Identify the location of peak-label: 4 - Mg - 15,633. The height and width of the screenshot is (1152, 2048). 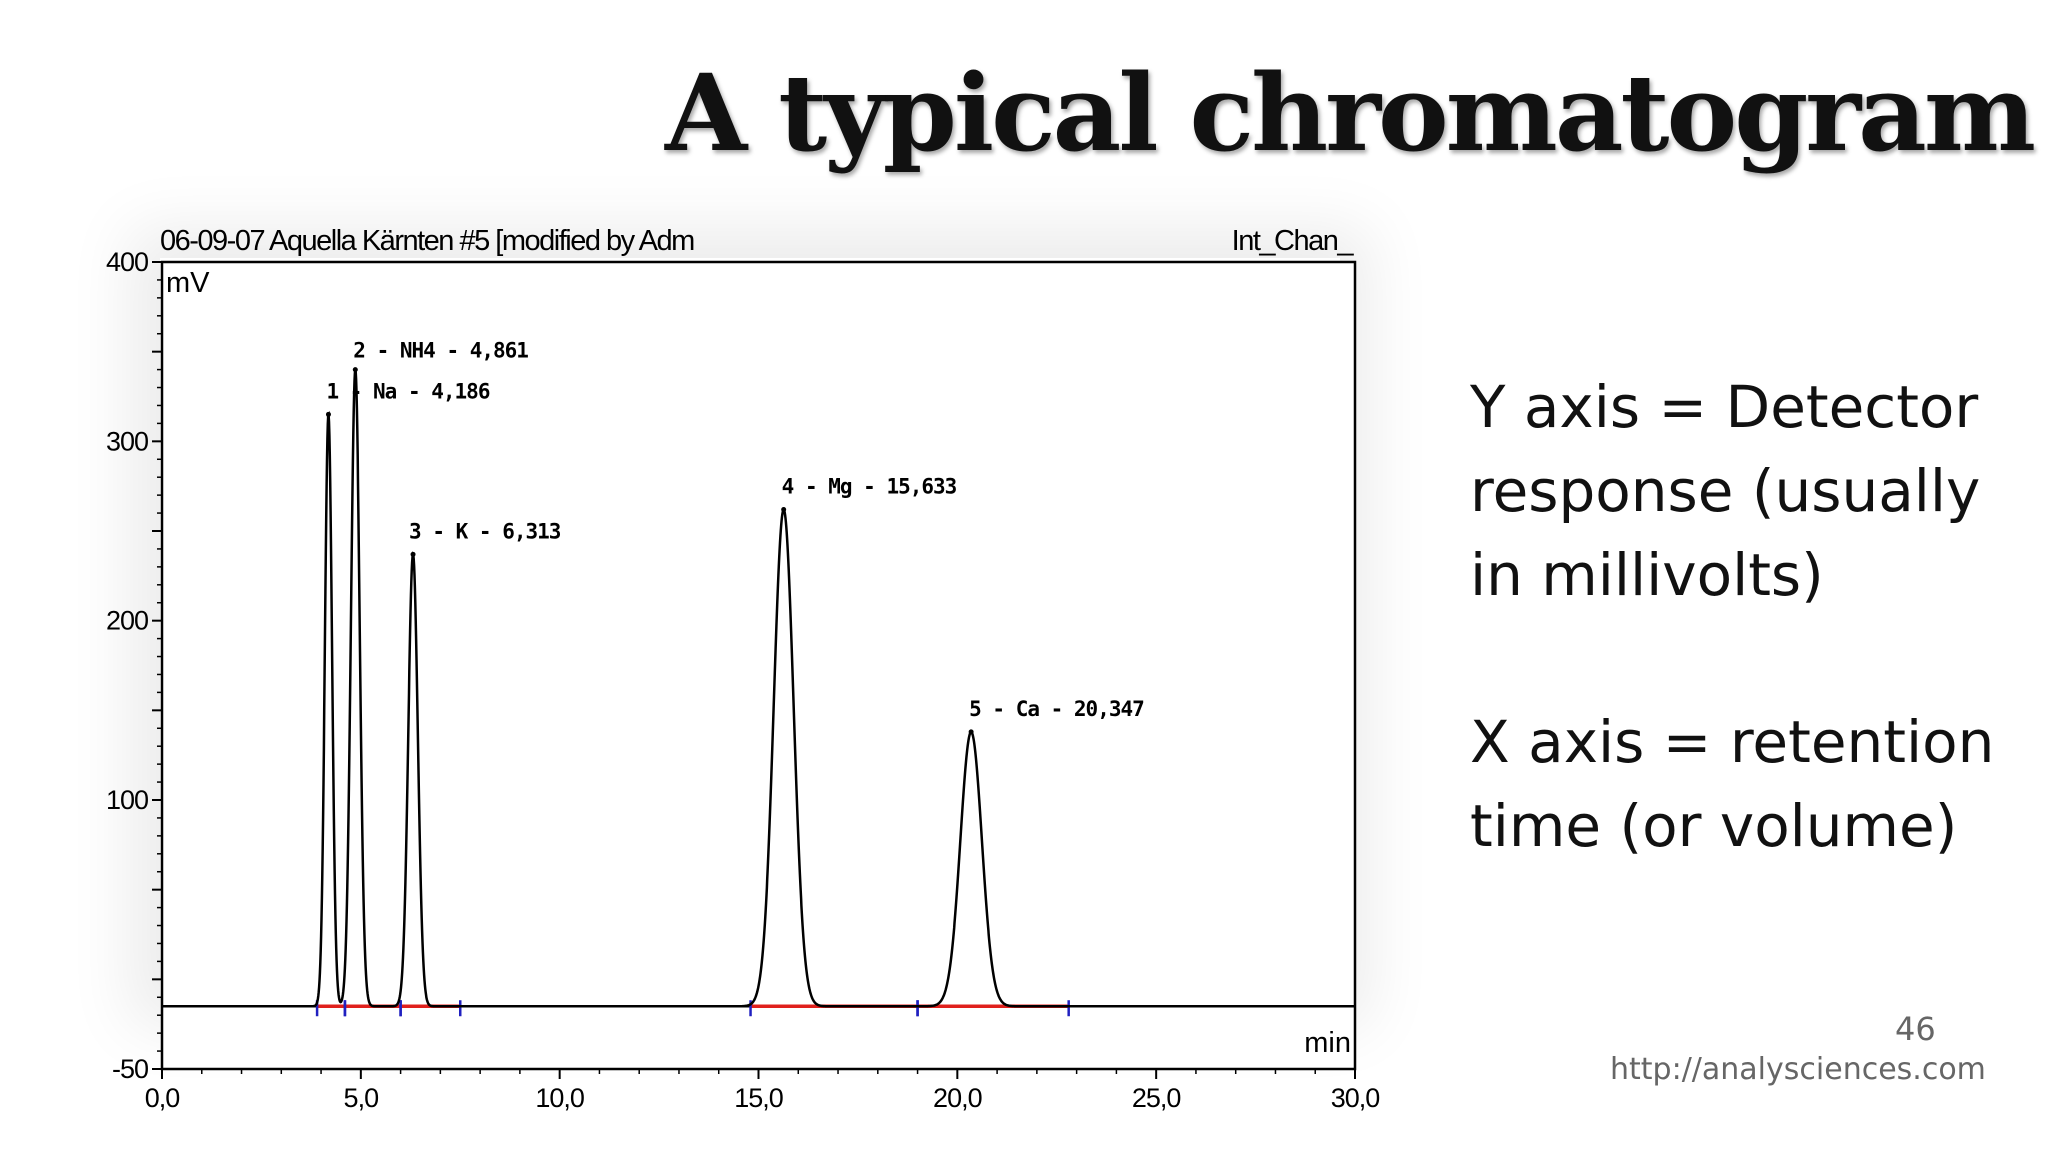
(869, 486).